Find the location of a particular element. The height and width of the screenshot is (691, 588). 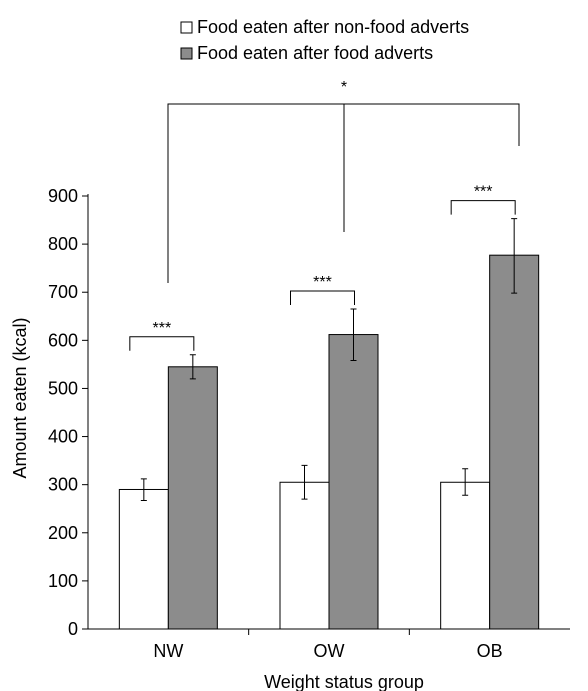

y-tick-label: 200 is located at coordinates (63, 533).